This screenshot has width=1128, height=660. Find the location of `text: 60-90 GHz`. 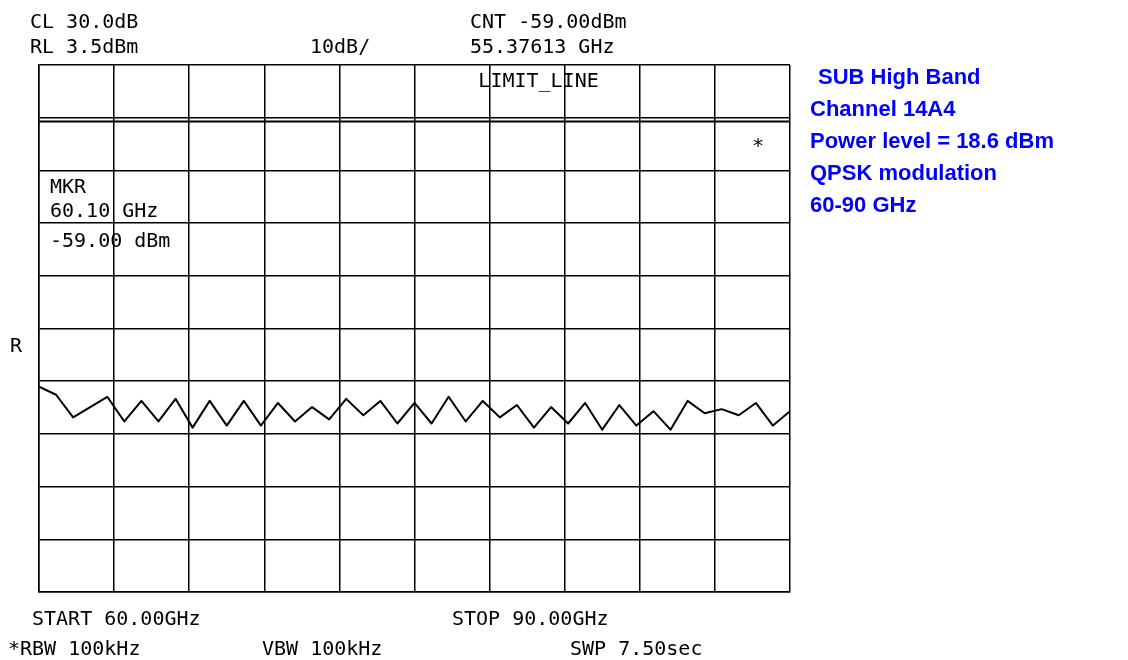

text: 60-90 GHz is located at coordinates (863, 204).